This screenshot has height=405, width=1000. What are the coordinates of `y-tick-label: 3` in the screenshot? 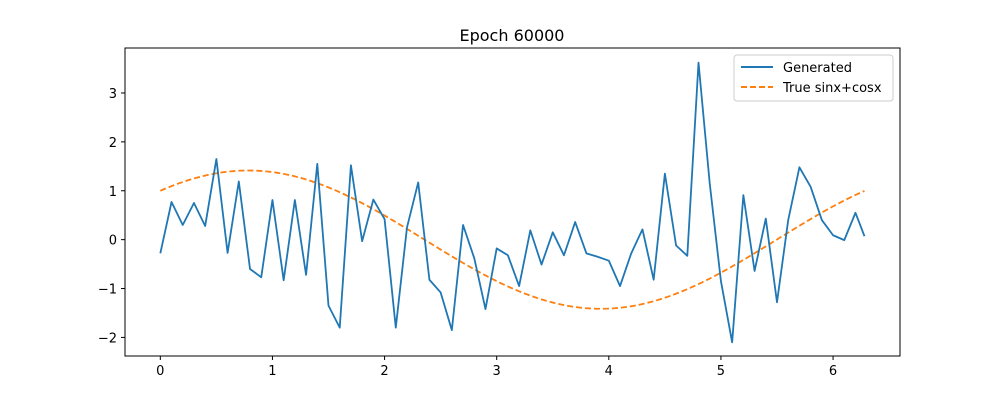 It's located at (113, 94).